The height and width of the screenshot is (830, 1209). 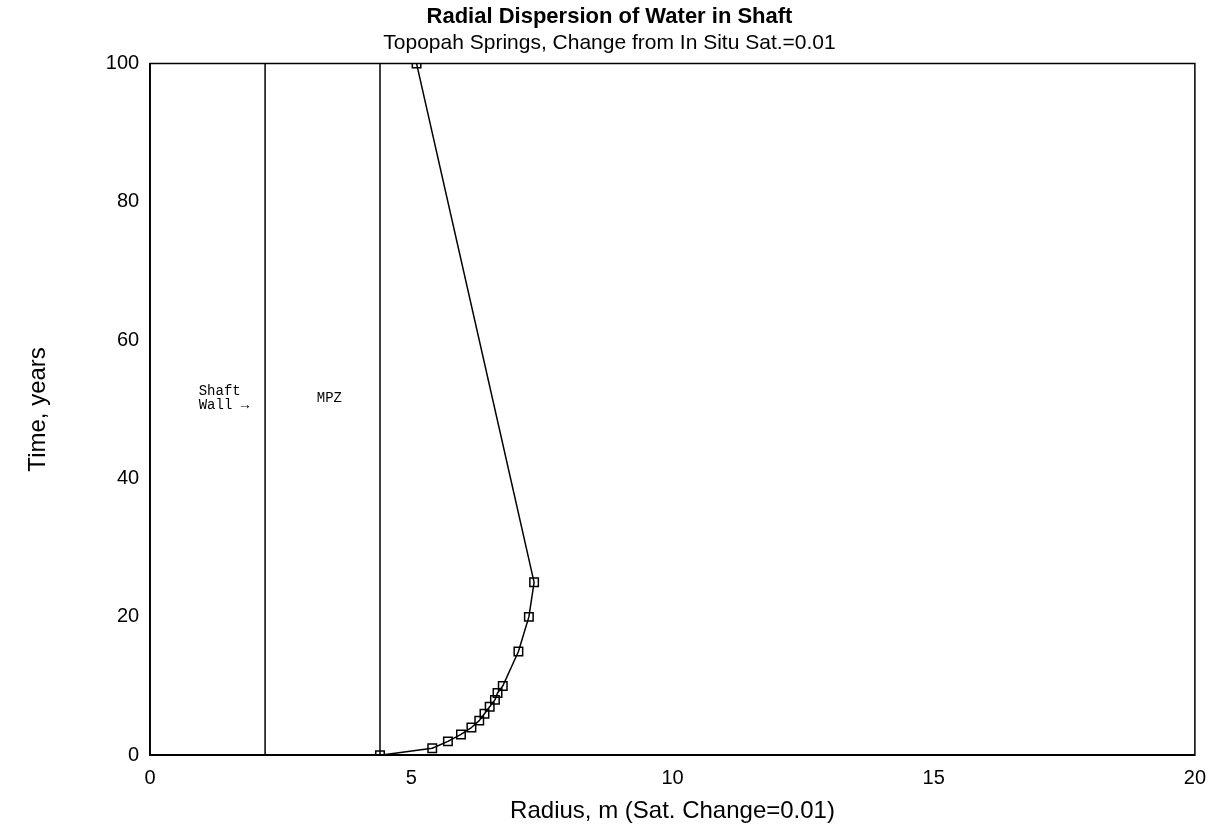 What do you see at coordinates (128, 338) in the screenshot?
I see `y-tick-label: 60` at bounding box center [128, 338].